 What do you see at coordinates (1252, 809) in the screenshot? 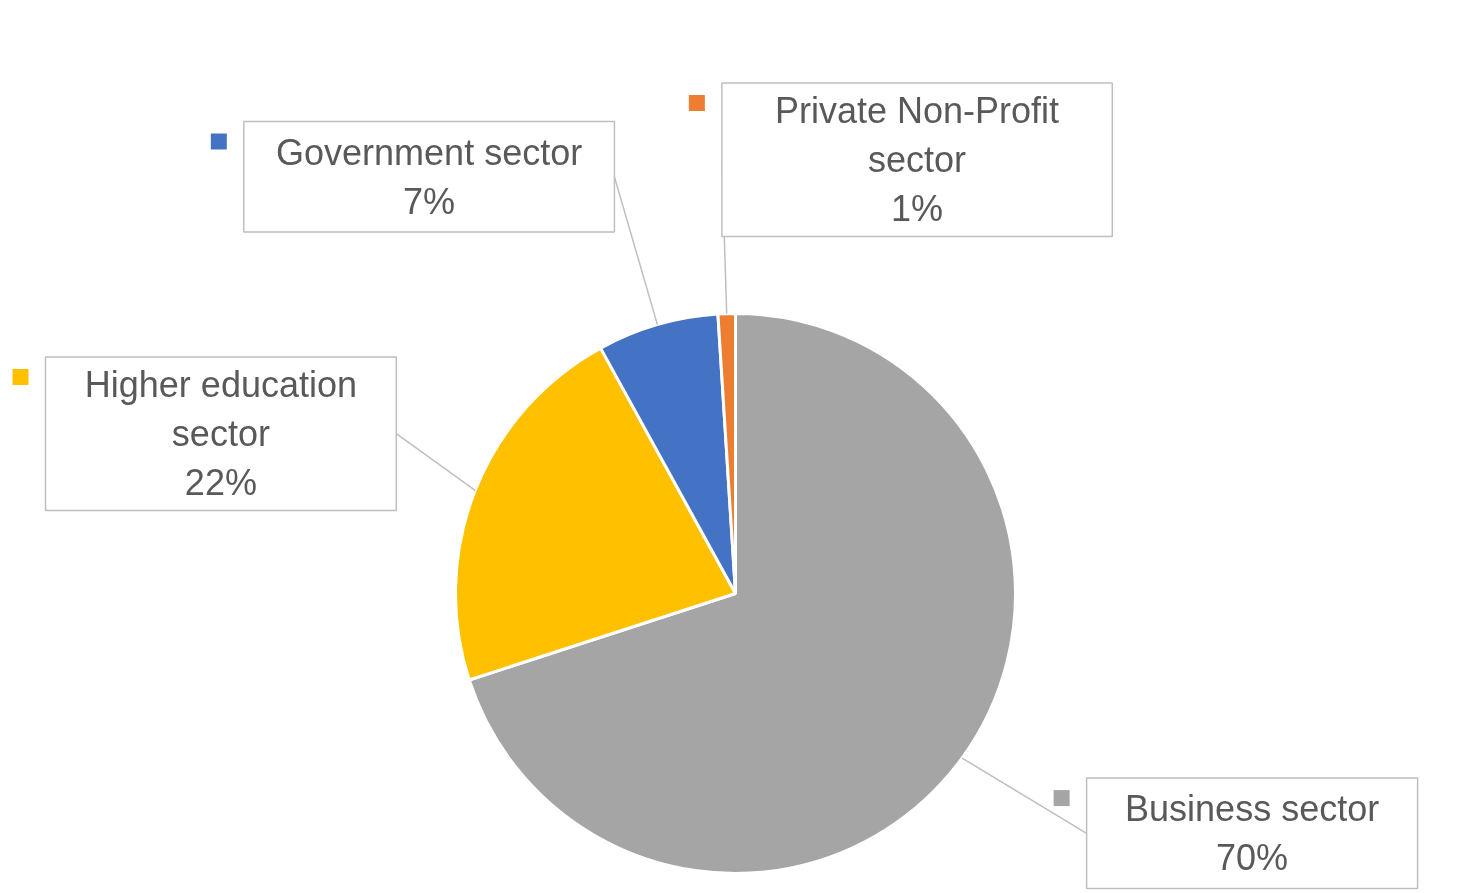
I see `legend-label: Business sector` at bounding box center [1252, 809].